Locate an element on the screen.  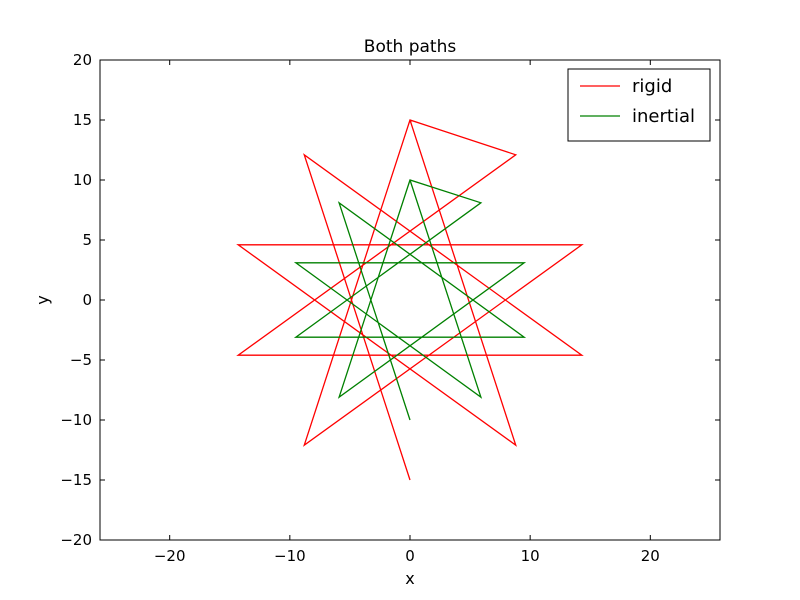
y-tick-label: −10 is located at coordinates (76, 420).